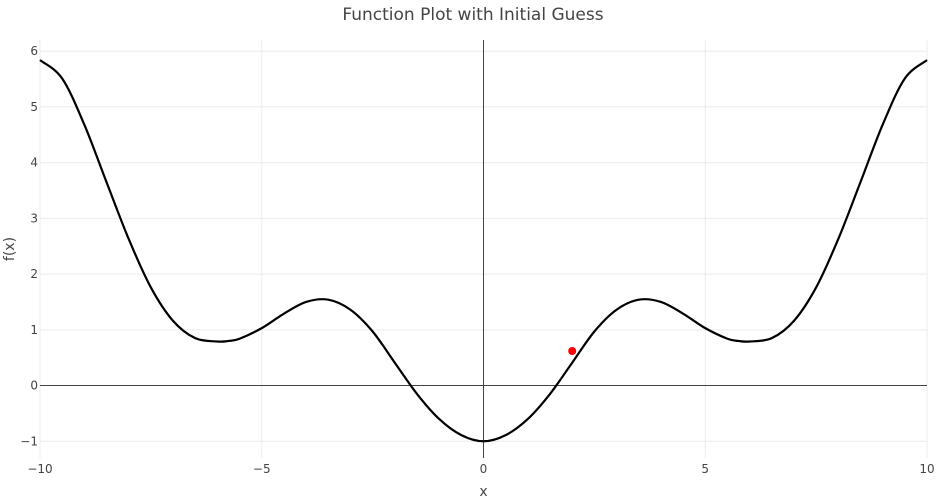  What do you see at coordinates (34, 163) in the screenshot?
I see `y-tick-label: 4` at bounding box center [34, 163].